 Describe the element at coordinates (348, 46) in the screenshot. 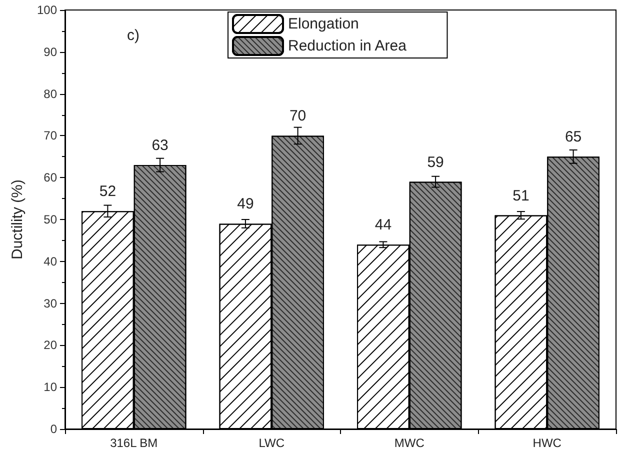

I see `legend-label: Reduction in Area` at that location.